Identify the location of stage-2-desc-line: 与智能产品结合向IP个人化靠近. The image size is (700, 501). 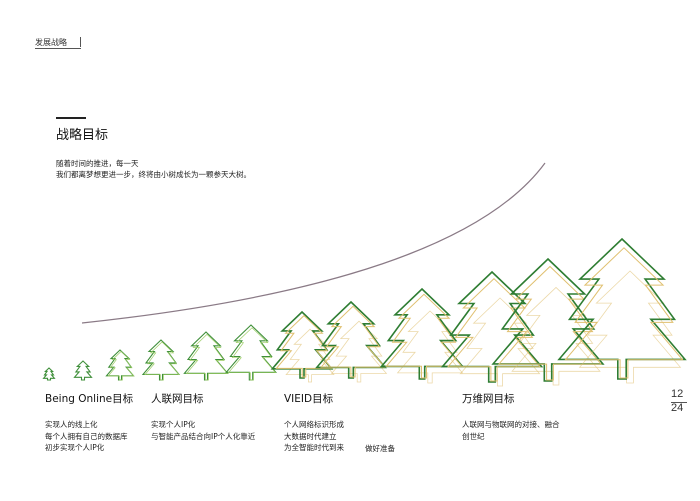
(203, 436).